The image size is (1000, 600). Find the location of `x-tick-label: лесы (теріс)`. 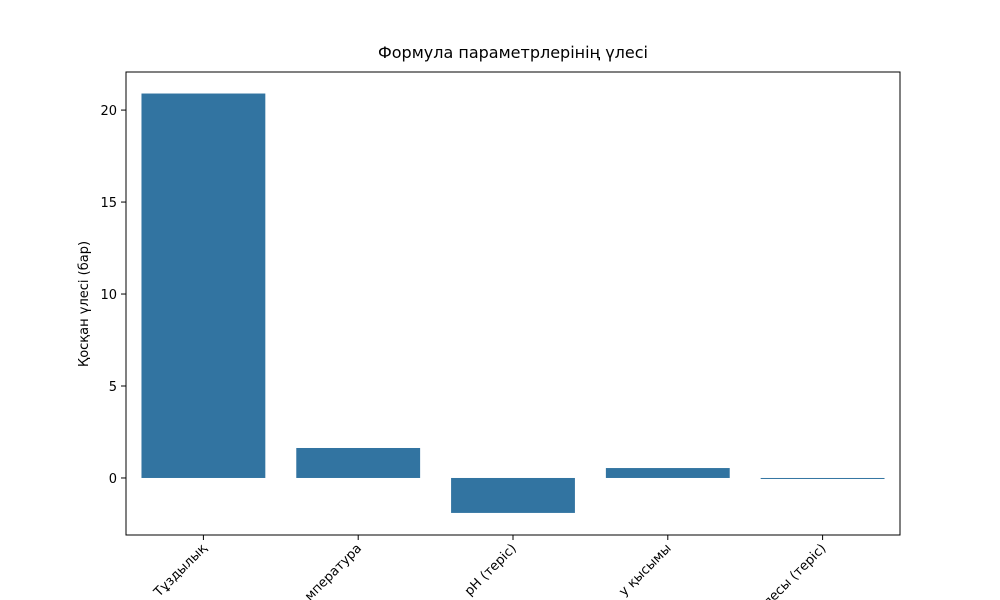

x-tick-label: лесы (теріс) is located at coordinates (794, 570).